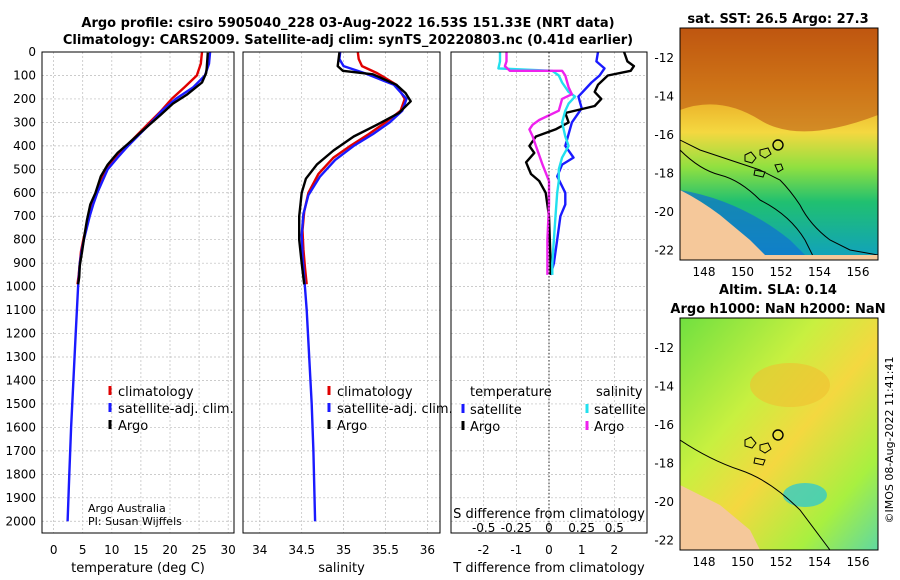 The height and width of the screenshot is (580, 900). What do you see at coordinates (427, 550) in the screenshot?
I see `x-tick-label: 36` at bounding box center [427, 550].